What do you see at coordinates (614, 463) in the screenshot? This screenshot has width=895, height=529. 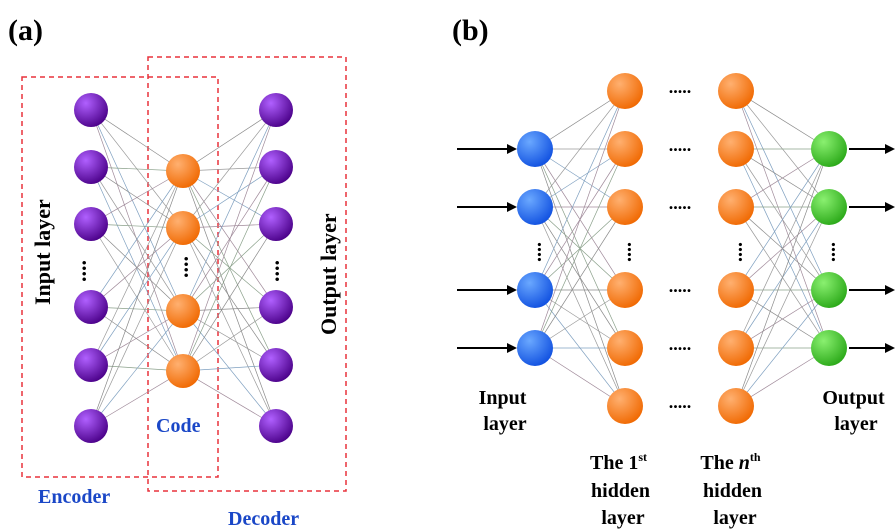 I see `hidden1-label-text: The 1` at bounding box center [614, 463].